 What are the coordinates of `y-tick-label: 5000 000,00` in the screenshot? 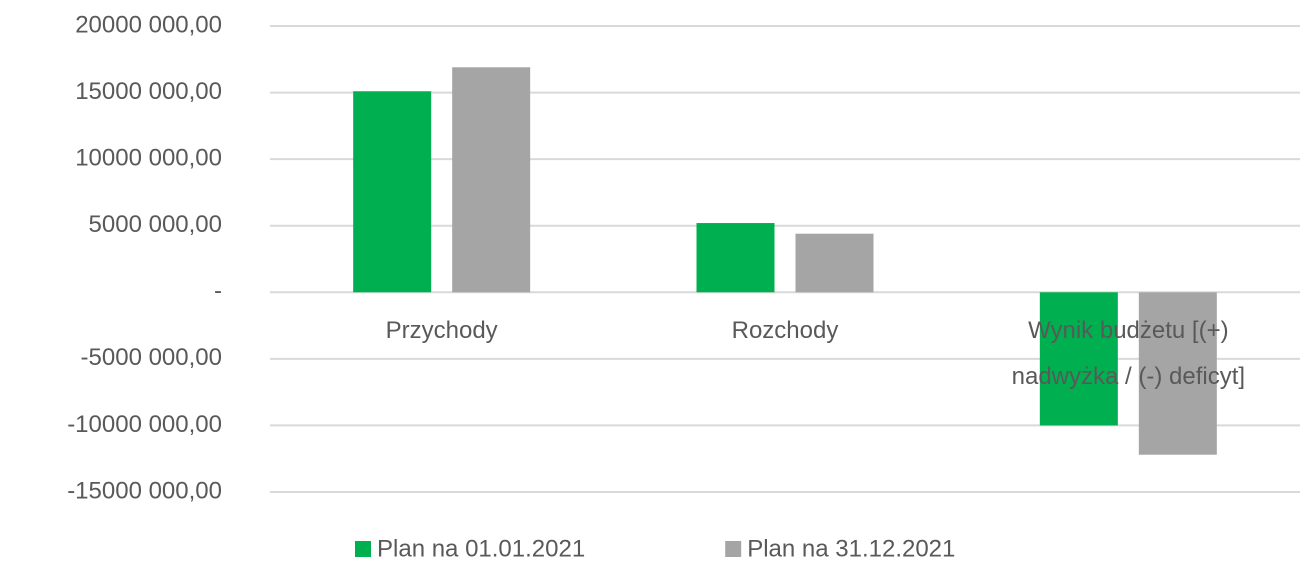 It's located at (155, 224).